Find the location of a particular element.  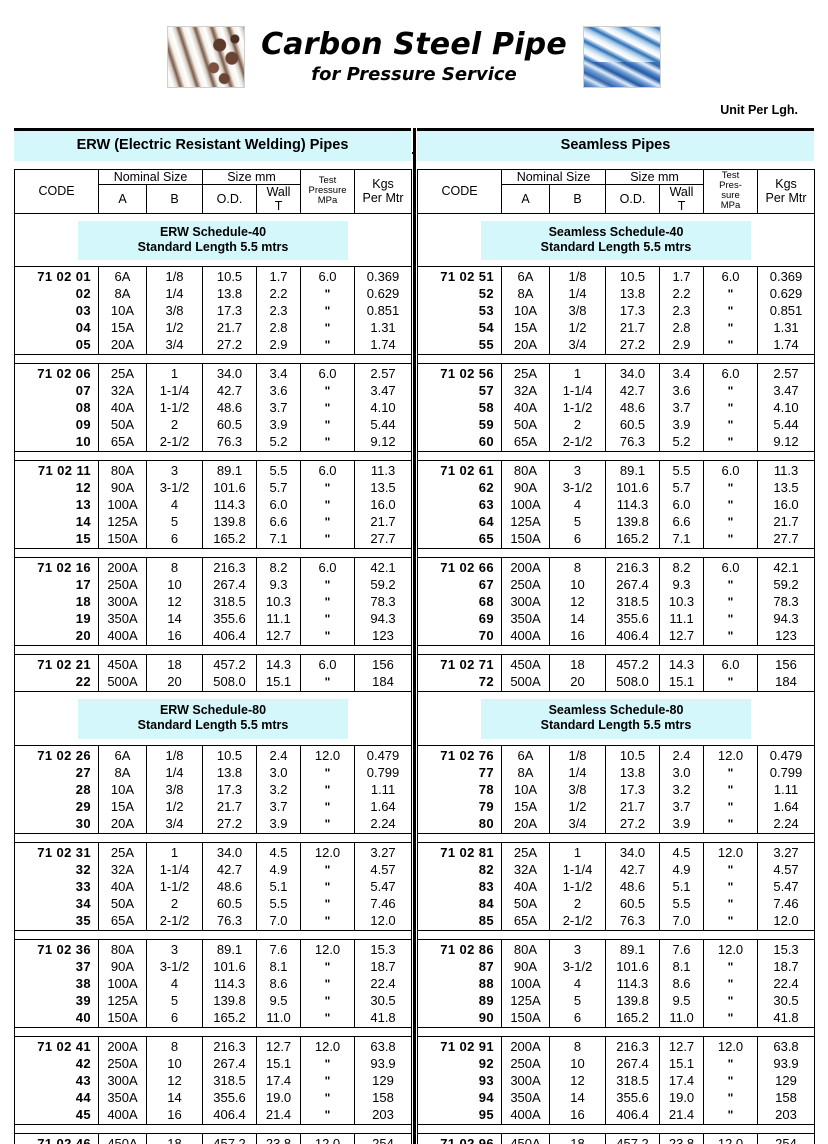

table-row: 22 500A 20 508.0 15.1 " 184 is located at coordinates (213, 683).